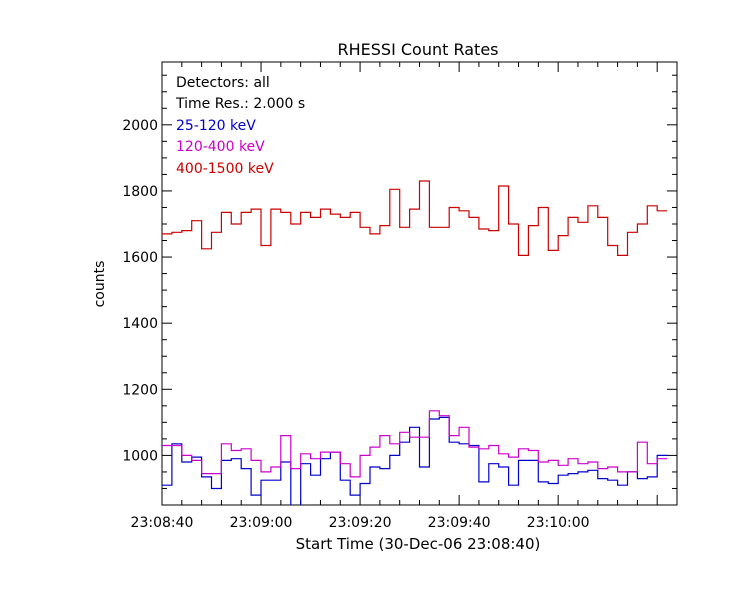 The height and width of the screenshot is (600, 750). Describe the element at coordinates (100, 284) in the screenshot. I see `y-axis-label: counts` at that location.